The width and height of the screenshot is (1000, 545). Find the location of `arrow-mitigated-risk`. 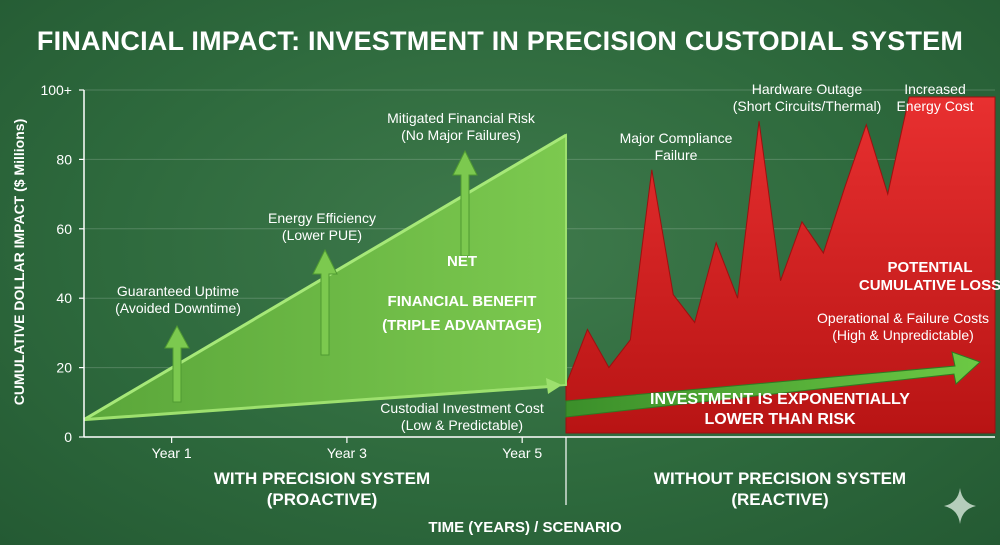

arrow-mitigated-risk is located at coordinates (465, 203).